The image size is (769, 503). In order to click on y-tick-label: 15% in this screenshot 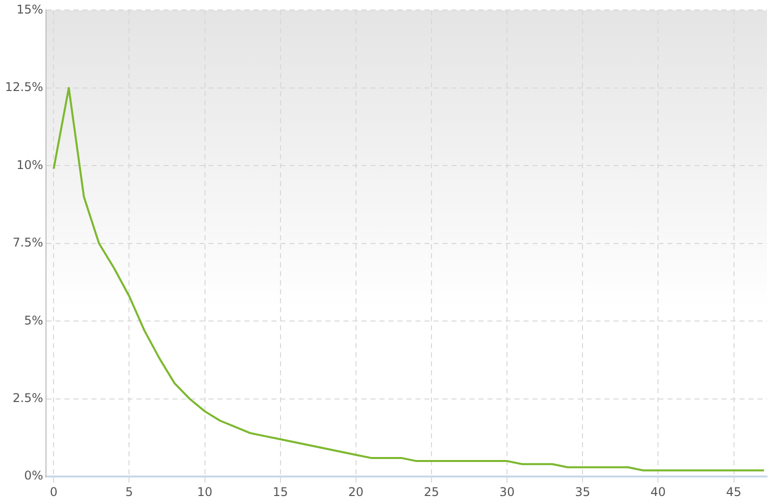, I will do `click(30, 9)`.